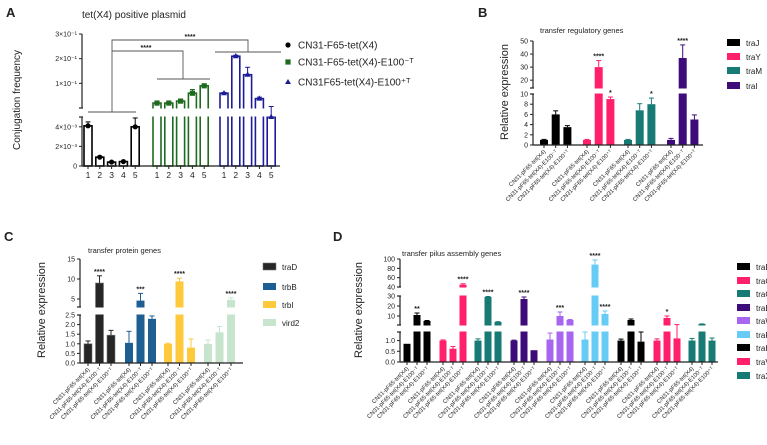 The height and width of the screenshot is (445, 767). I want to click on legend-label: traE, so click(761, 308).